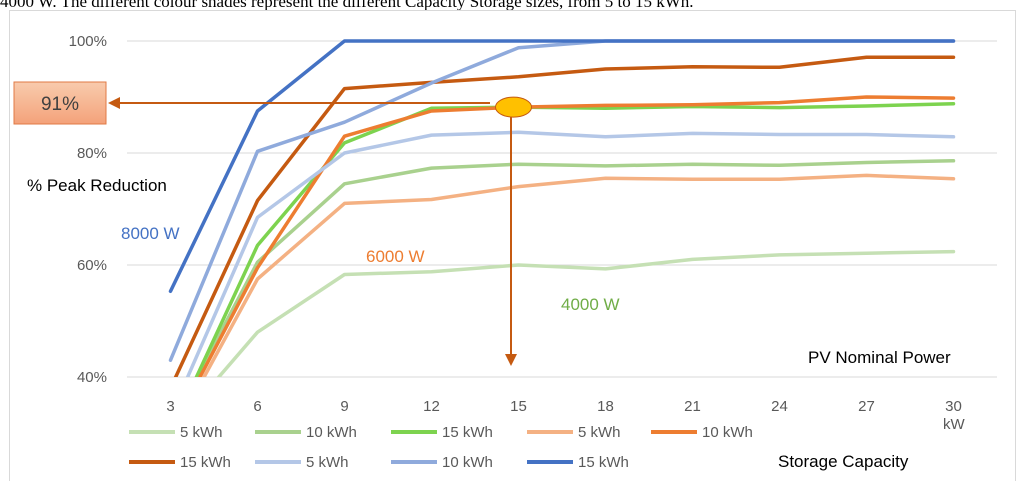 The height and width of the screenshot is (481, 1024). Describe the element at coordinates (954, 424) in the screenshot. I see `x-unit-label: kW` at that location.